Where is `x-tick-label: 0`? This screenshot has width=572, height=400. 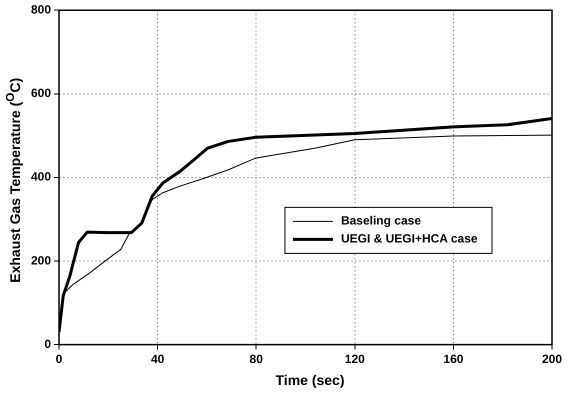 x-tick-label: 0 is located at coordinates (59, 359).